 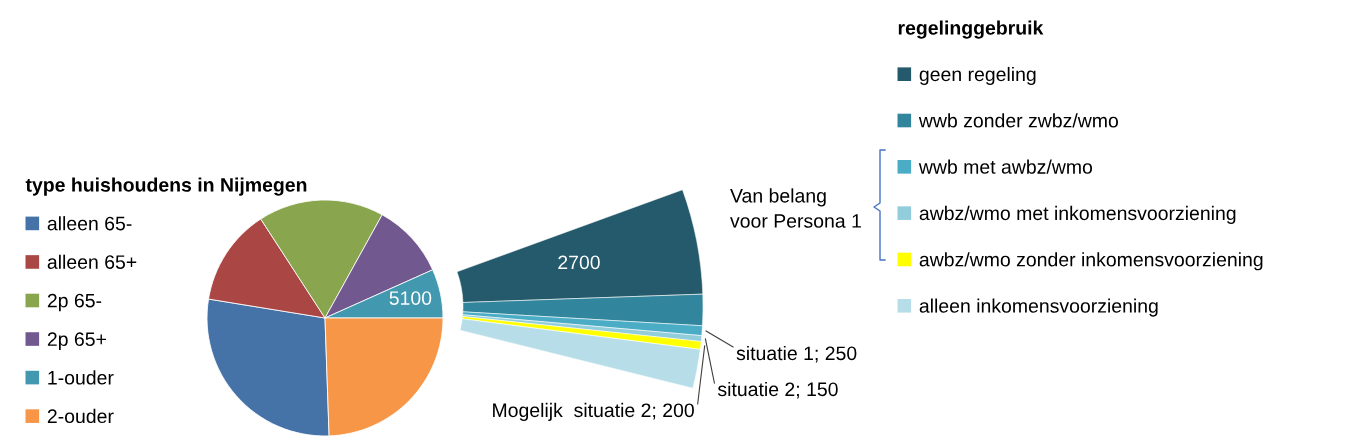 What do you see at coordinates (796, 354) in the screenshot?
I see `data-label: situatie 1; 250` at bounding box center [796, 354].